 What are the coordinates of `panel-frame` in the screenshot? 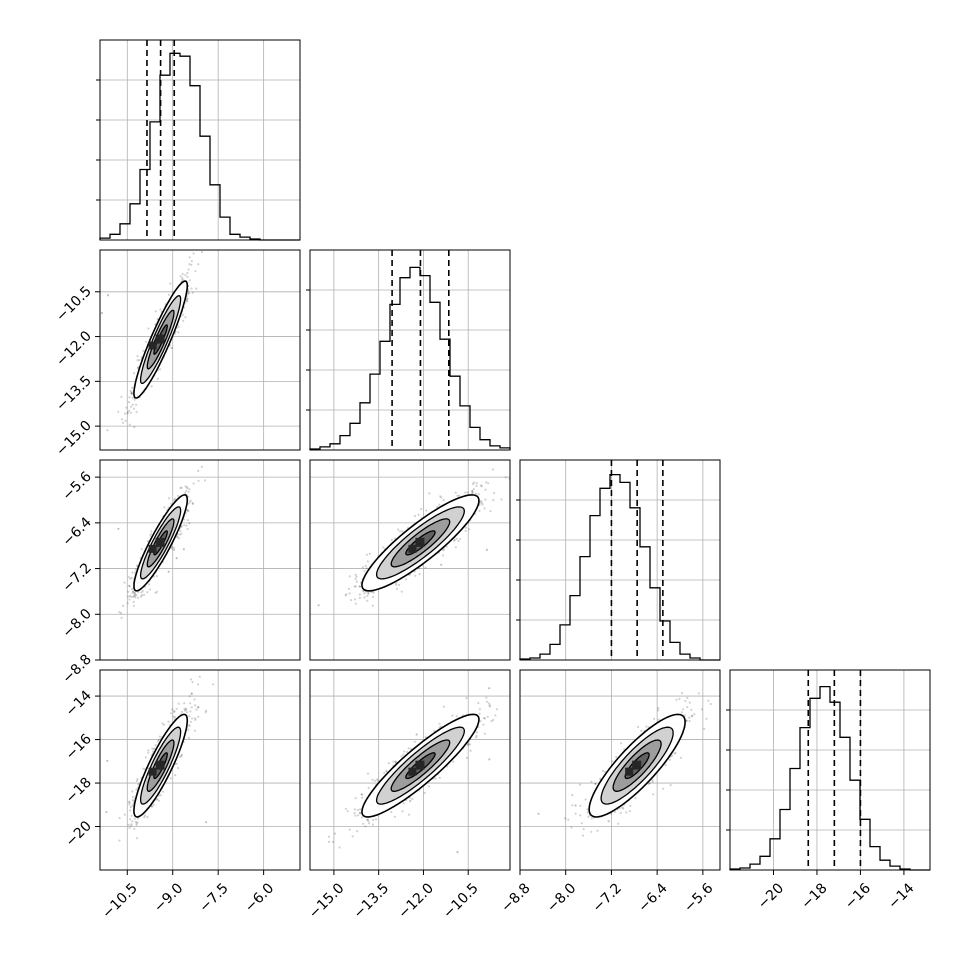 It's located at (200, 560).